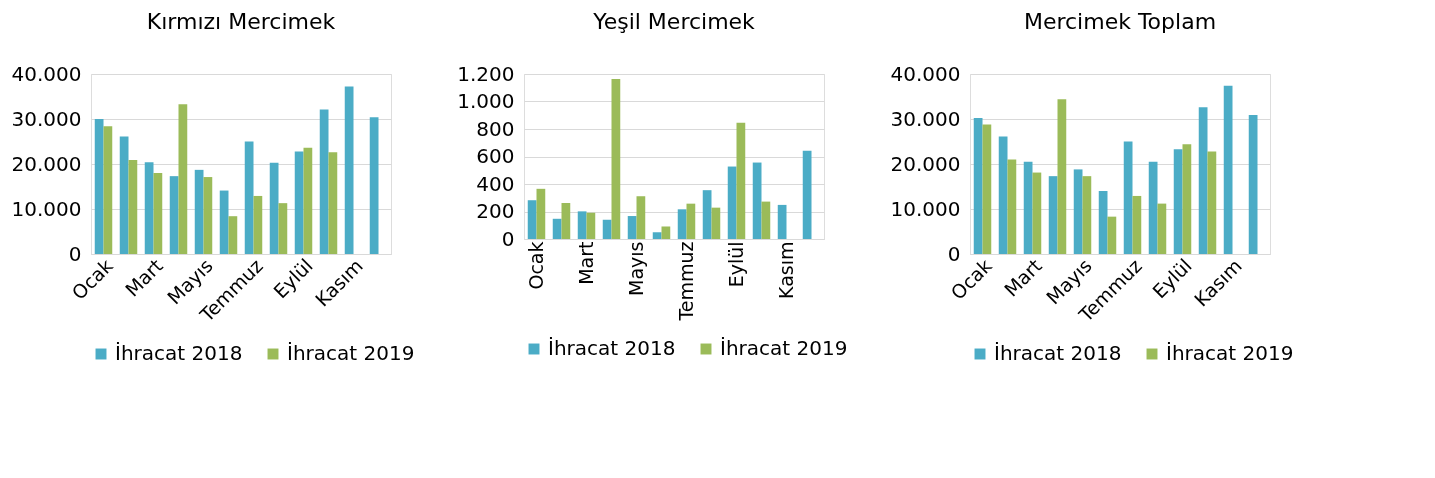  Describe the element at coordinates (495, 183) in the screenshot. I see `y-tick-label: 400` at that location.